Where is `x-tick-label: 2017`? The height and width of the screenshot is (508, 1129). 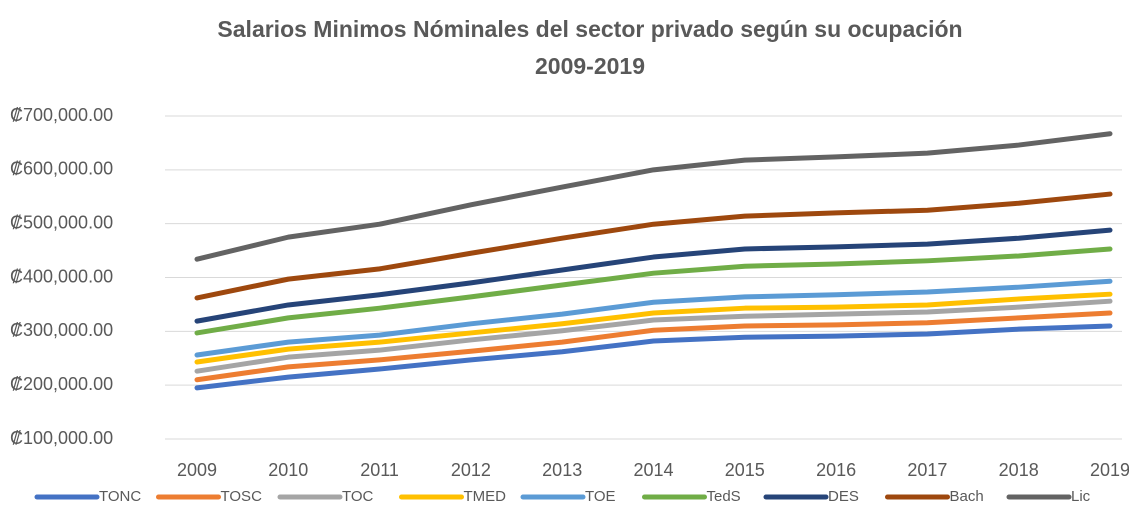
x-tick-label: 2017 is located at coordinates (927, 470).